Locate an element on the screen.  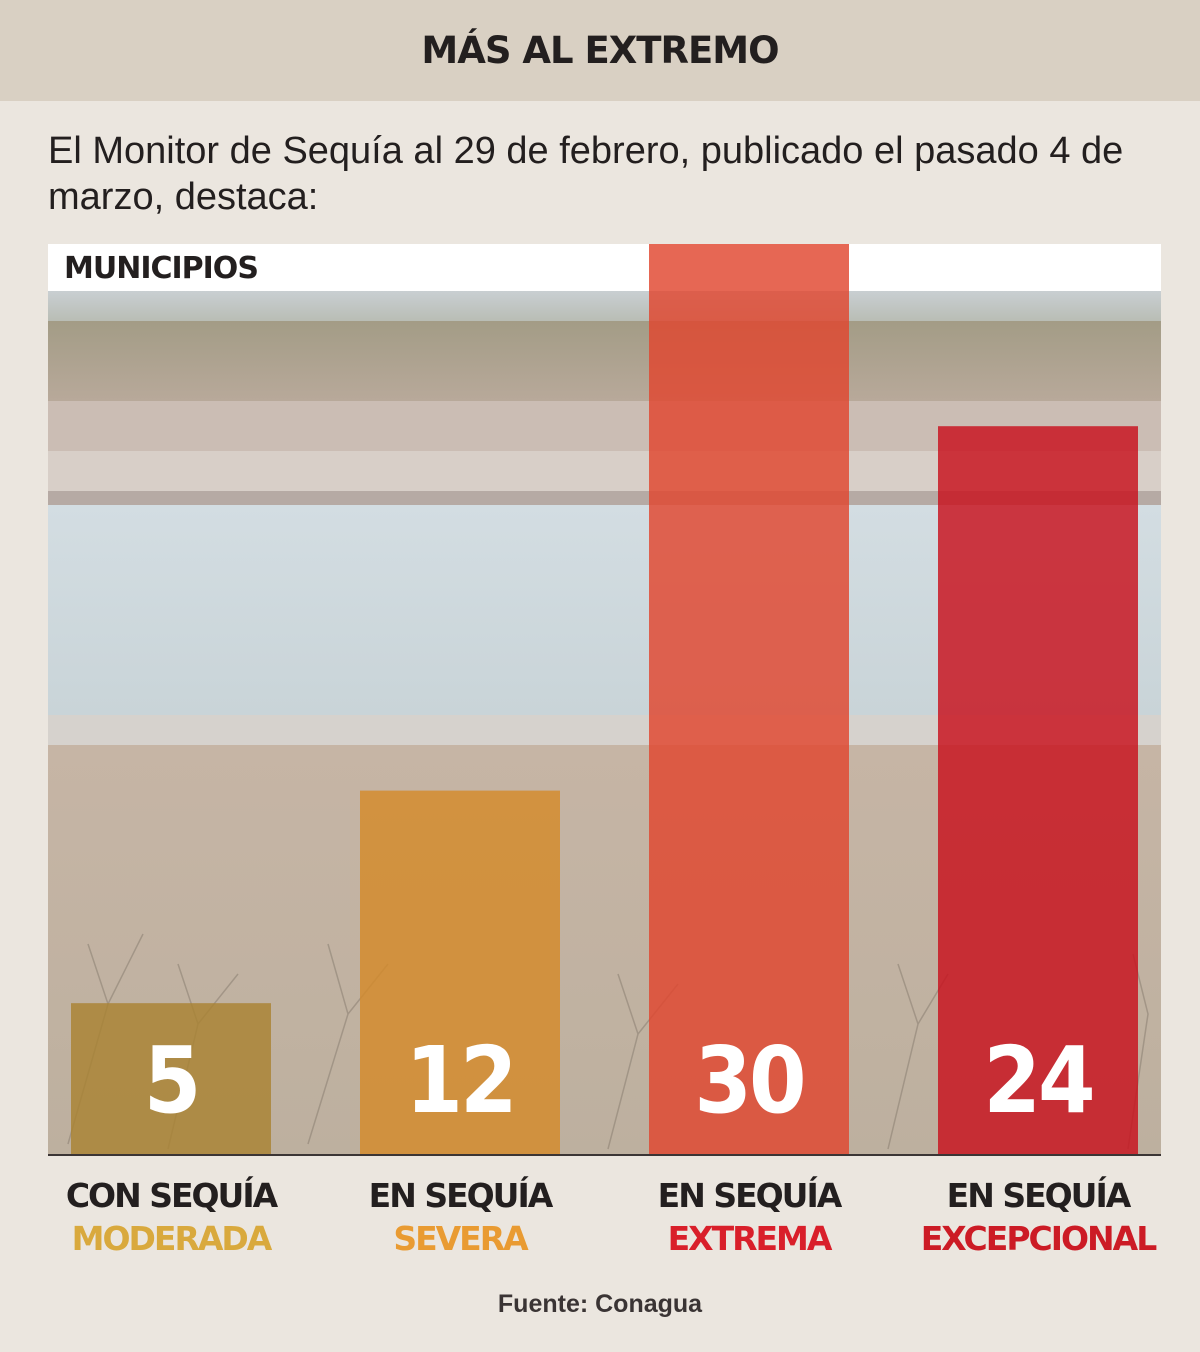
axis-label-box: MUNICIPIOS is located at coordinates (604, 267).